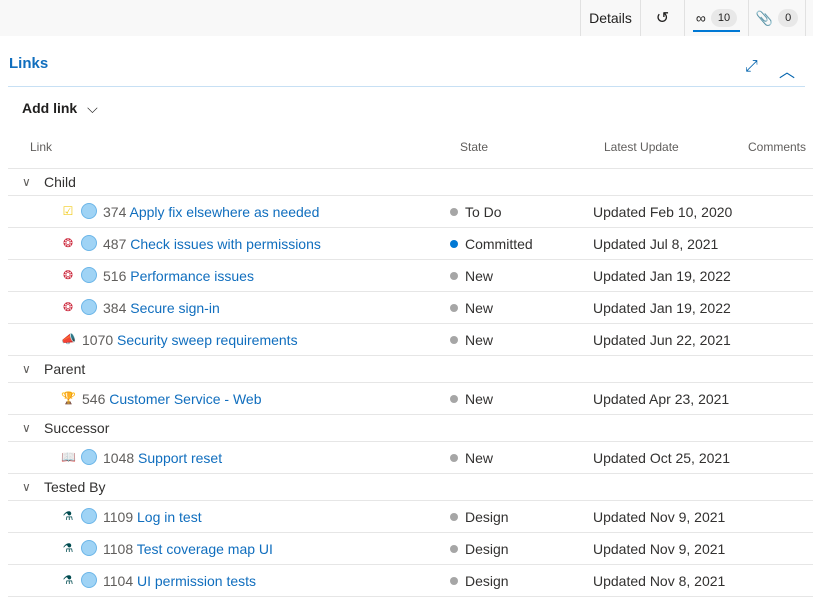 The height and width of the screenshot is (599, 813). Describe the element at coordinates (641, 147) in the screenshot. I see `column-header-latest-update: Latest Update` at that location.